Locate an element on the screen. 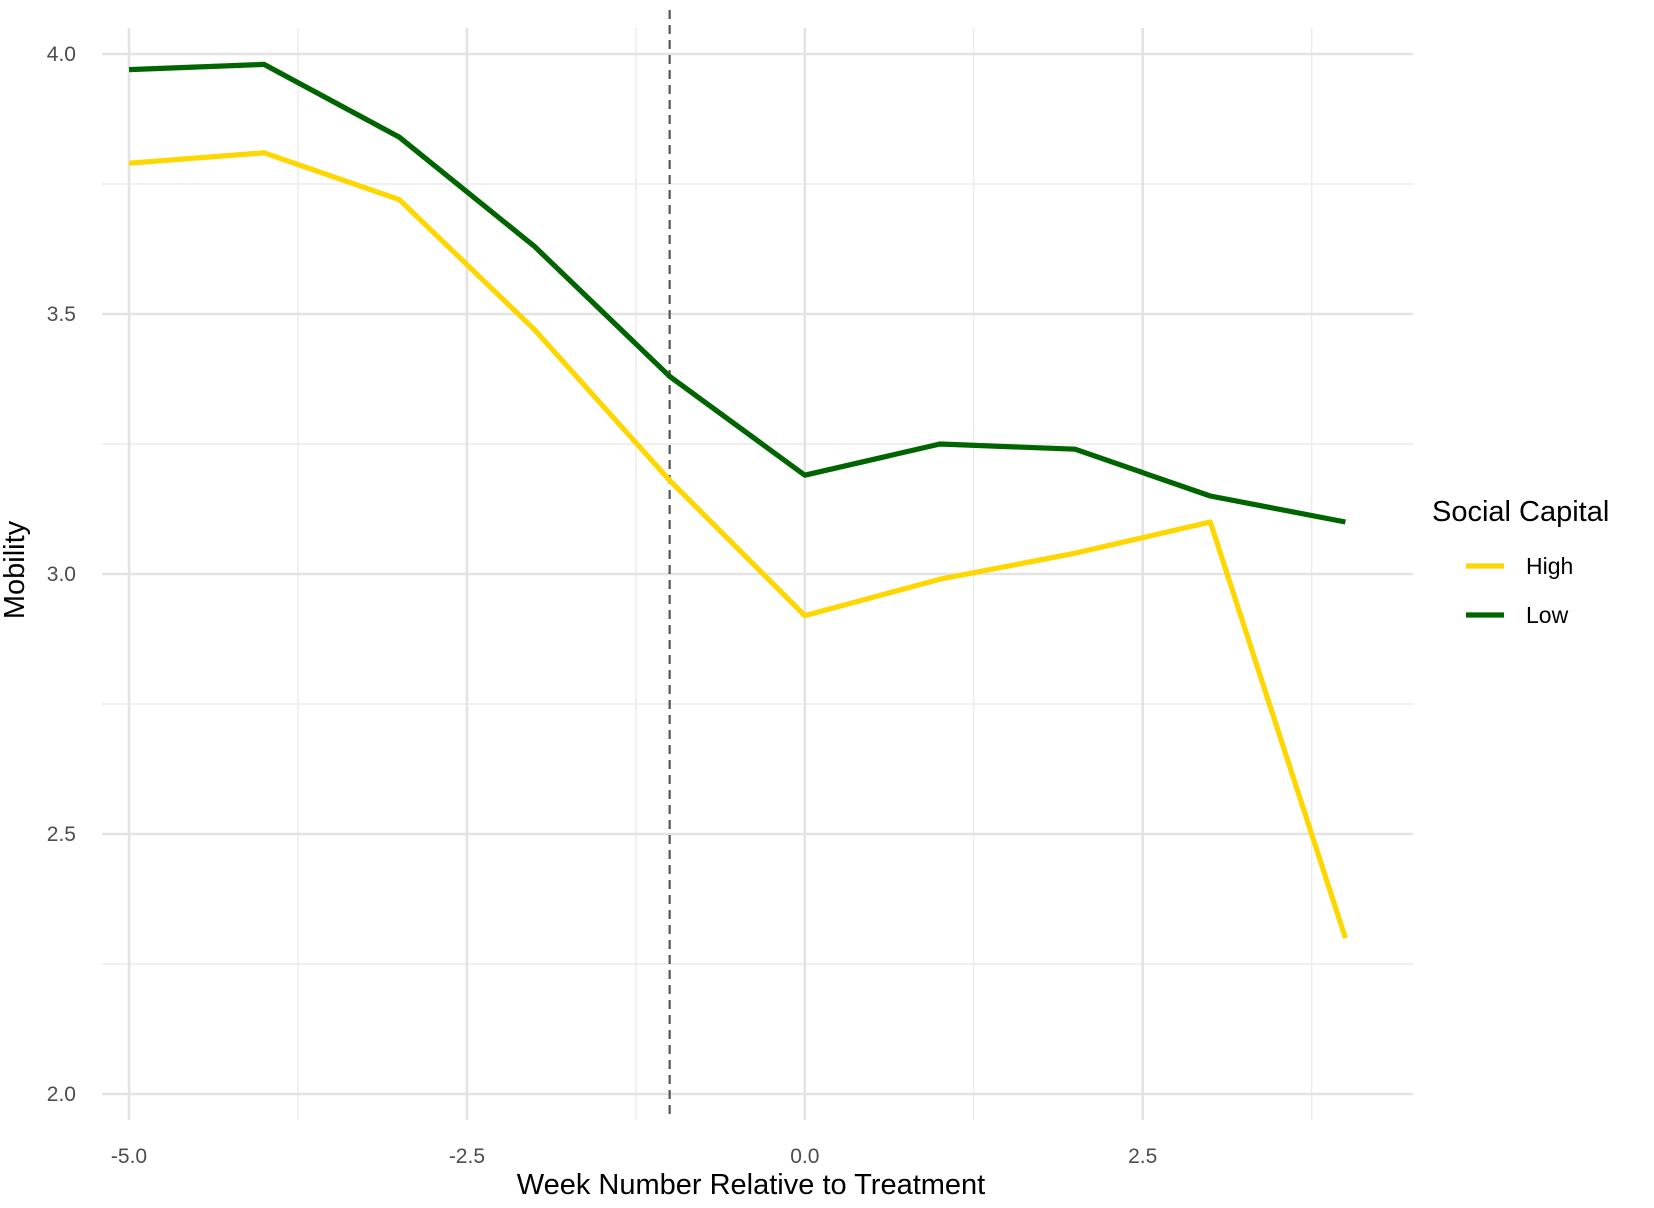 This screenshot has width=1654, height=1208. y-tick-label: 4.0 is located at coordinates (61, 54).